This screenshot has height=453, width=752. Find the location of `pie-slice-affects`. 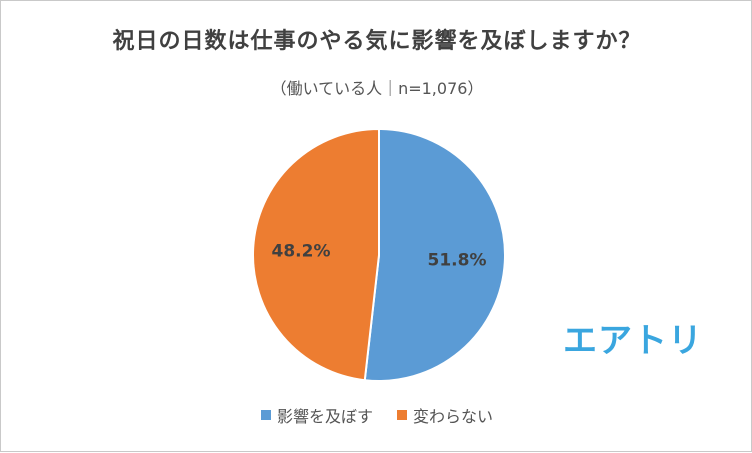

pie-slice-affects is located at coordinates (434, 254).